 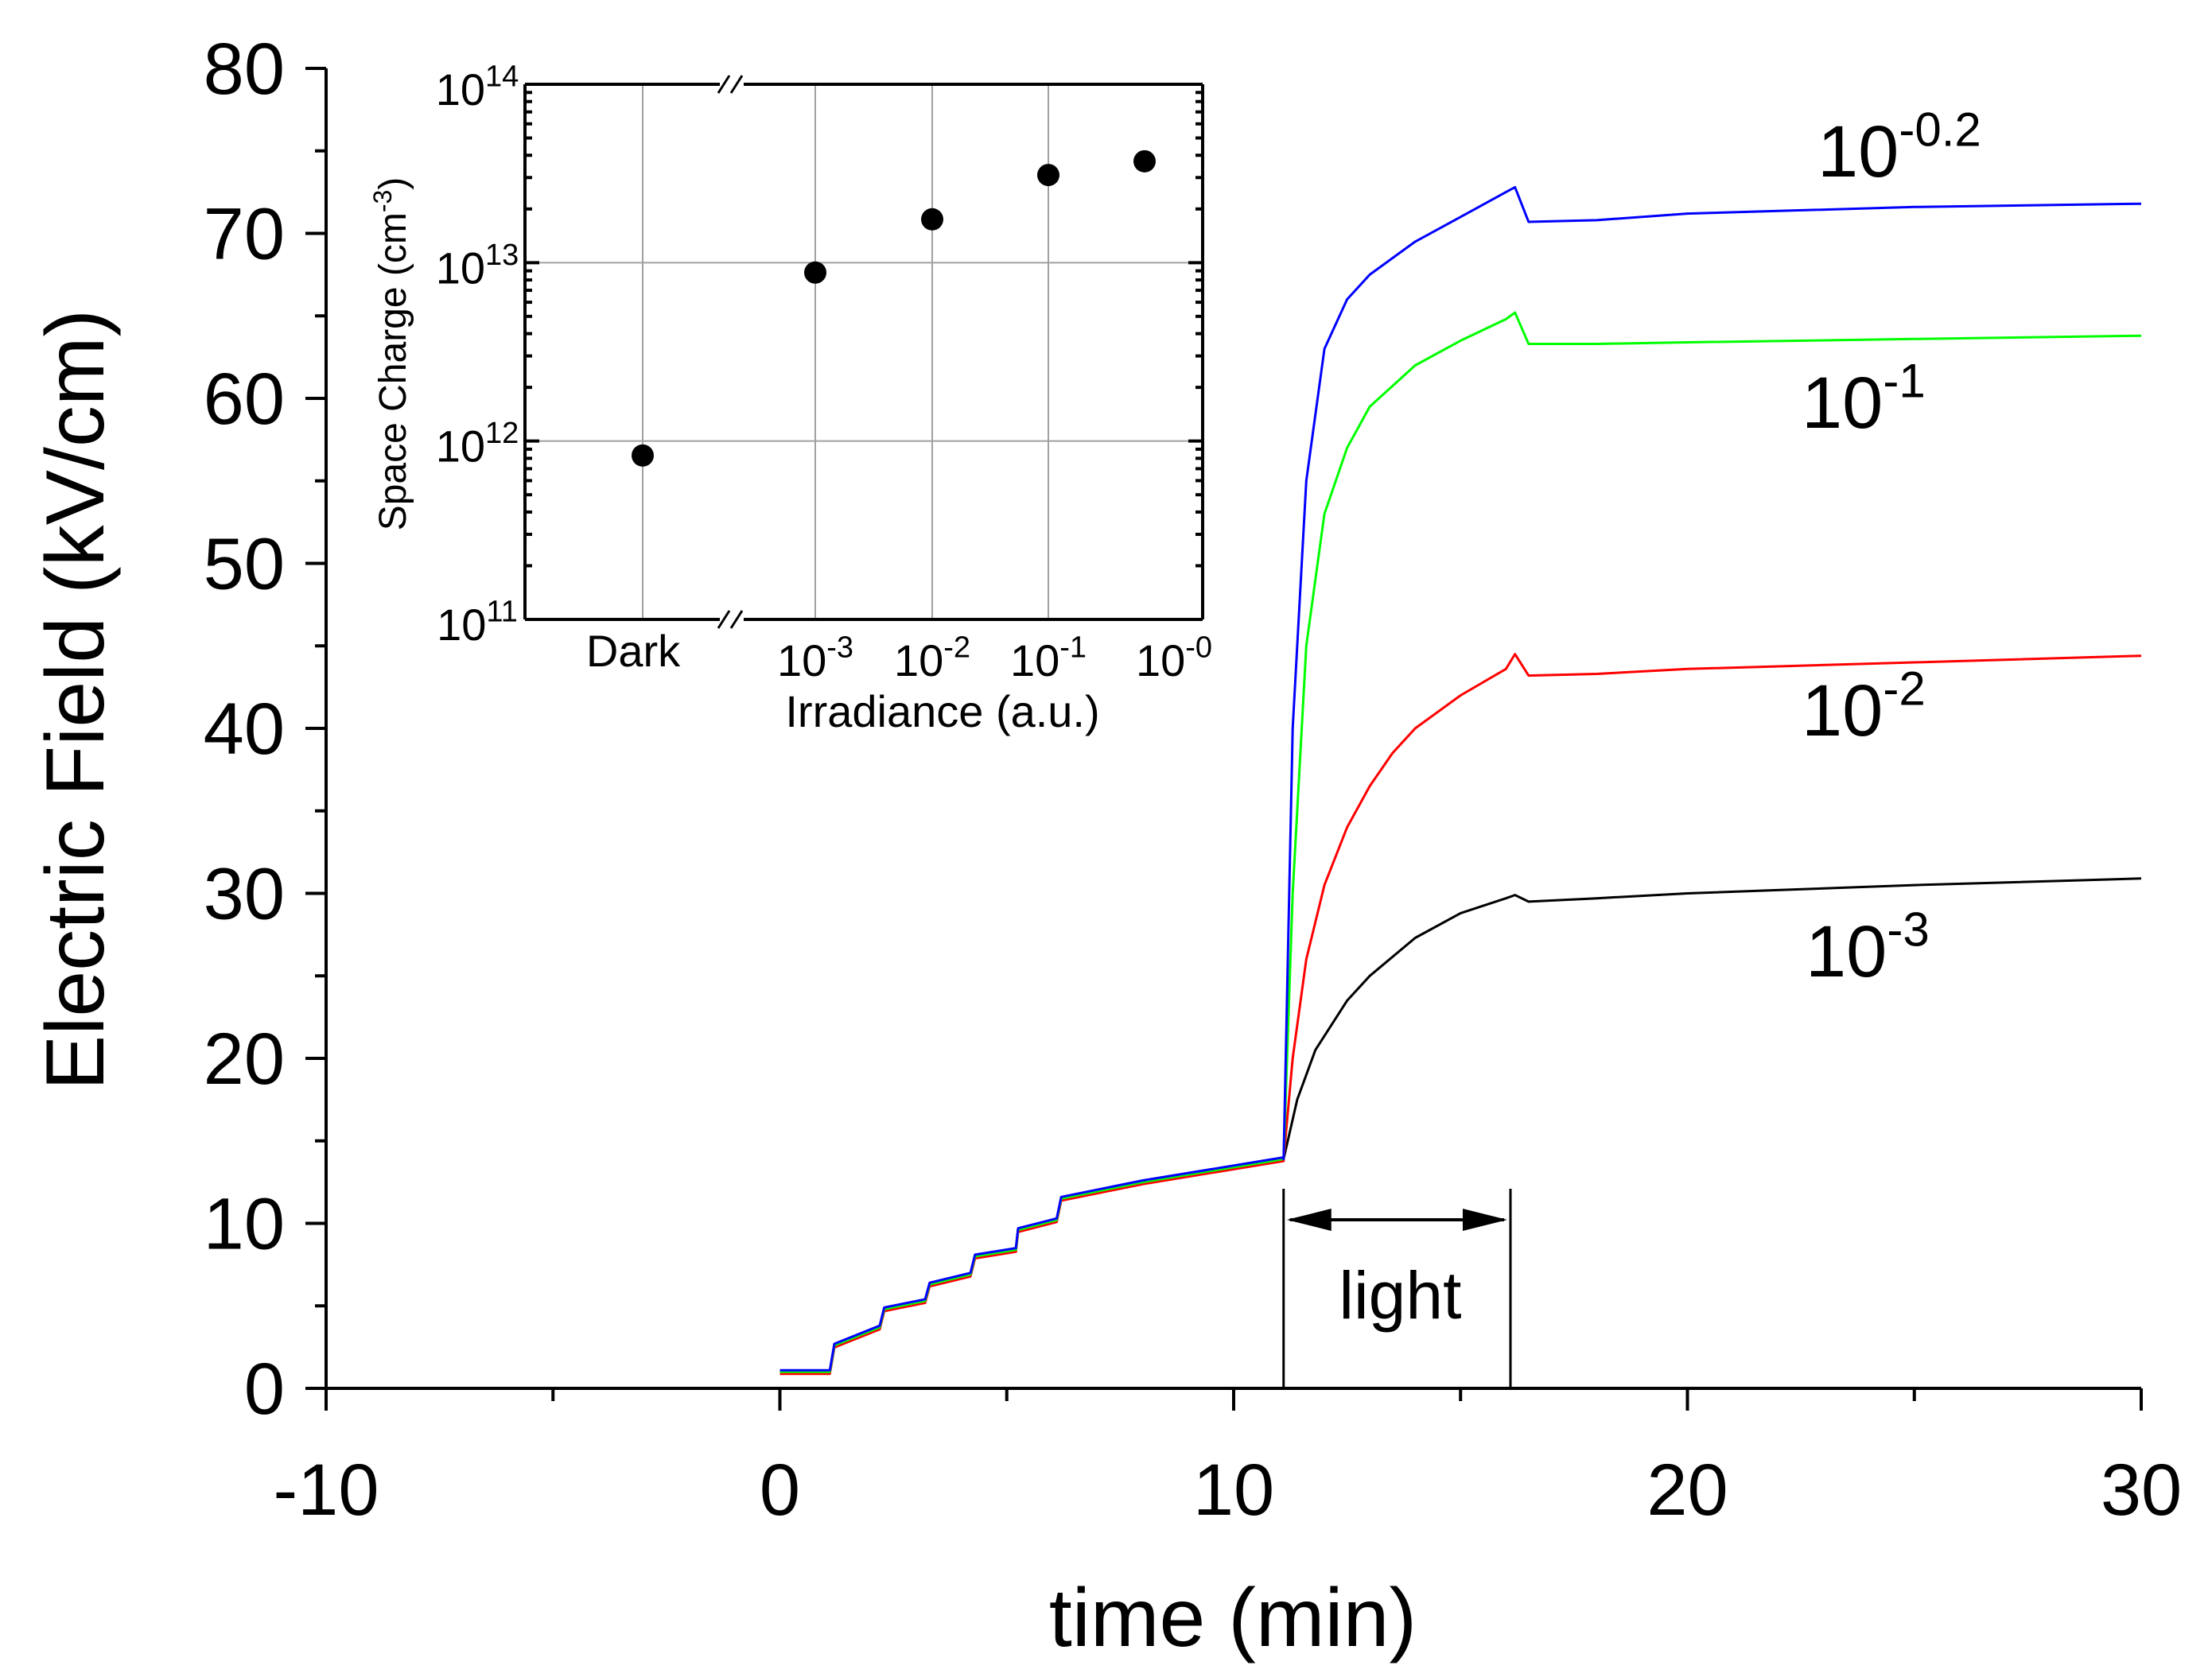 I want to click on inset-x-tick-label: 10⁻³, so click(x=815, y=658).